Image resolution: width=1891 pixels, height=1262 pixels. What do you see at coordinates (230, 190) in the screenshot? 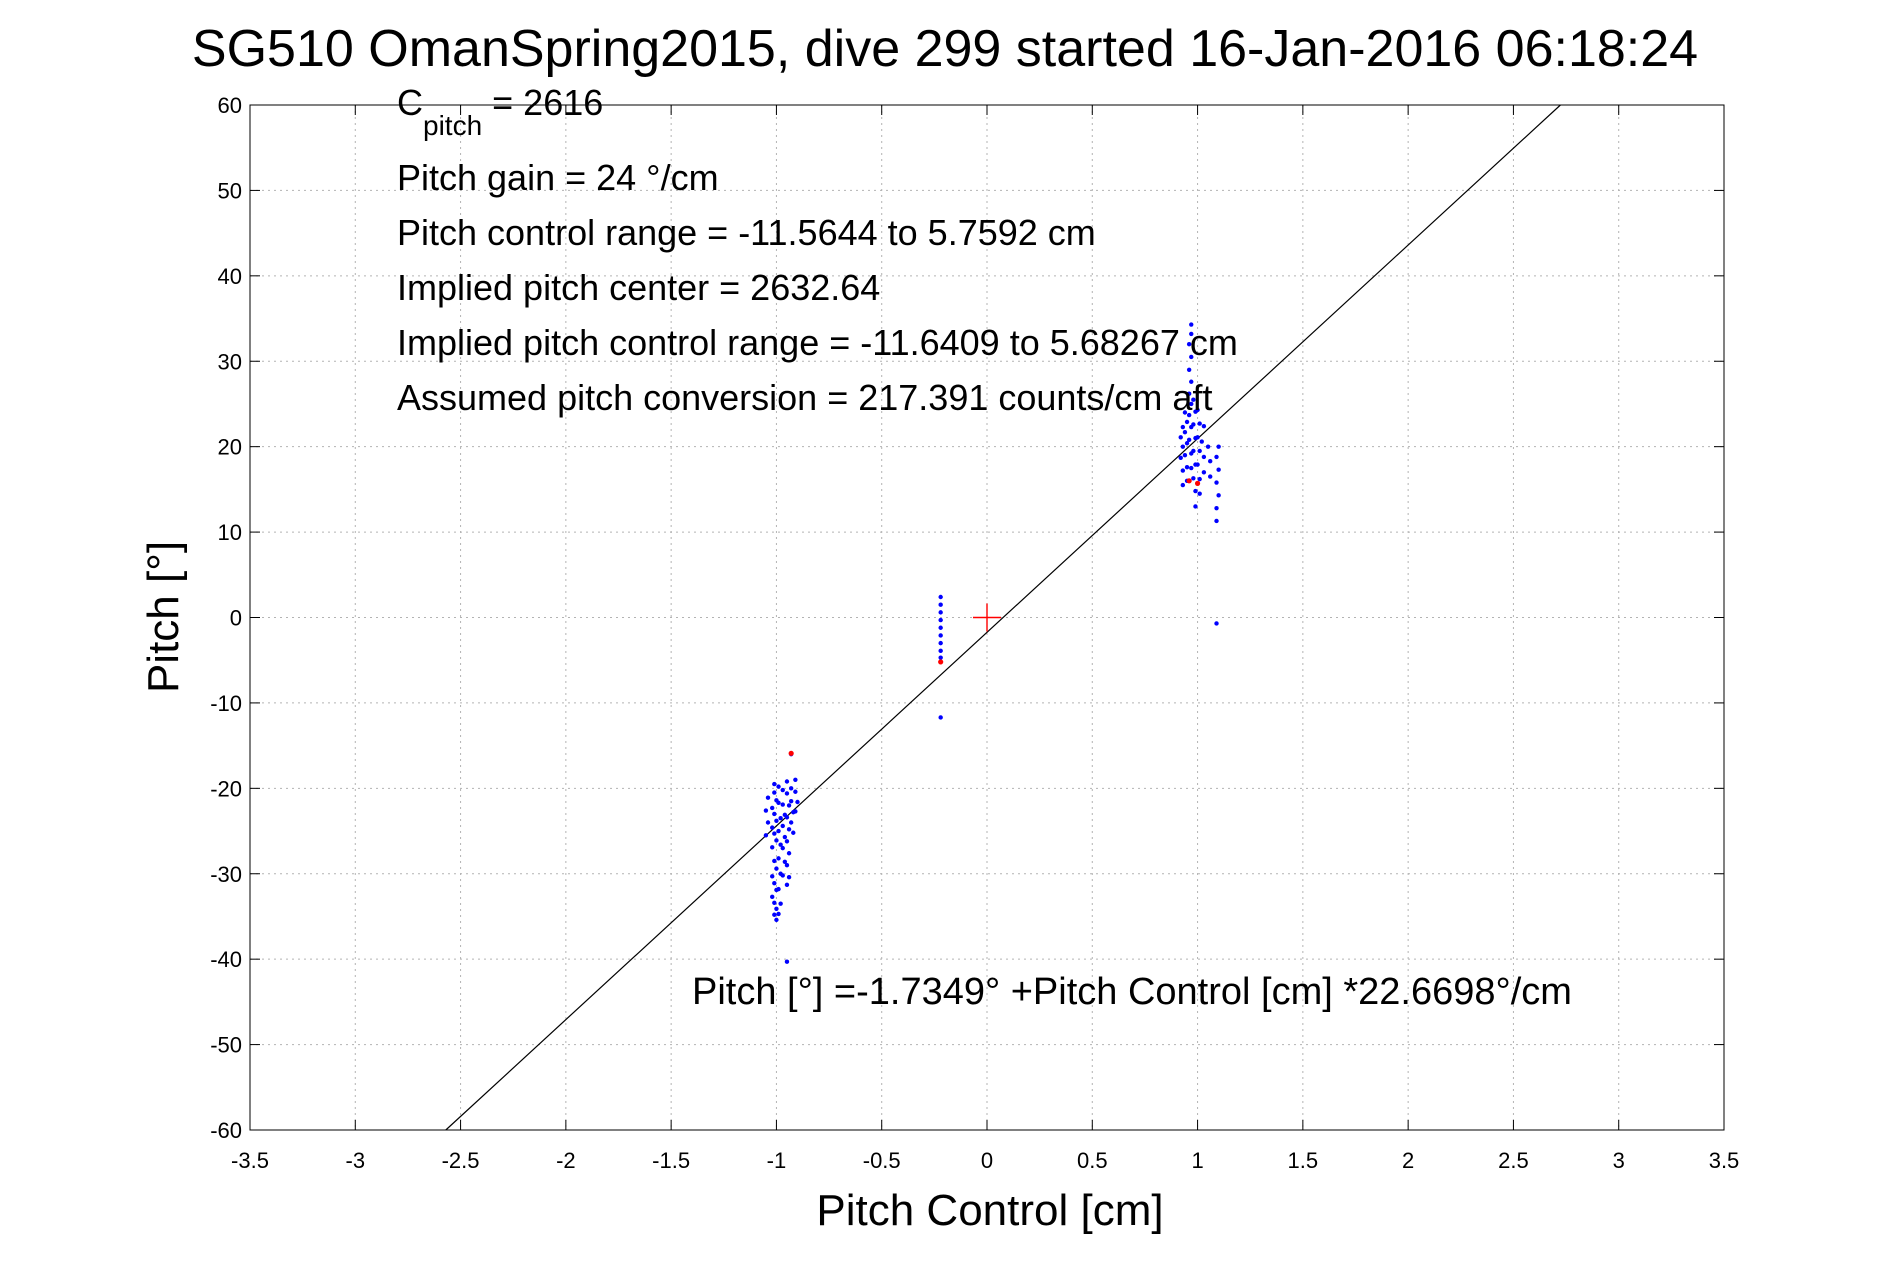
I see `y-tick-label: 50` at bounding box center [230, 190].